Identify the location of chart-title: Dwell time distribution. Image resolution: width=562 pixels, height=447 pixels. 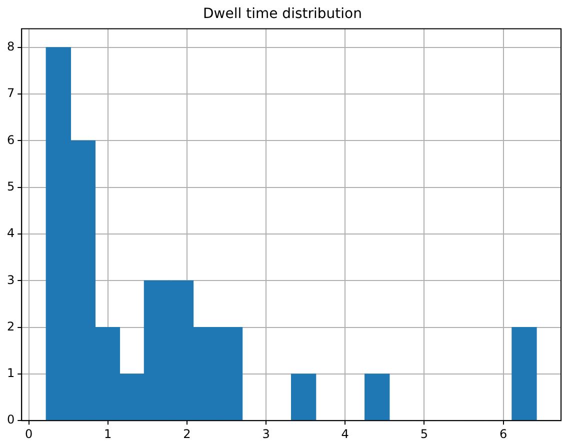
(282, 14).